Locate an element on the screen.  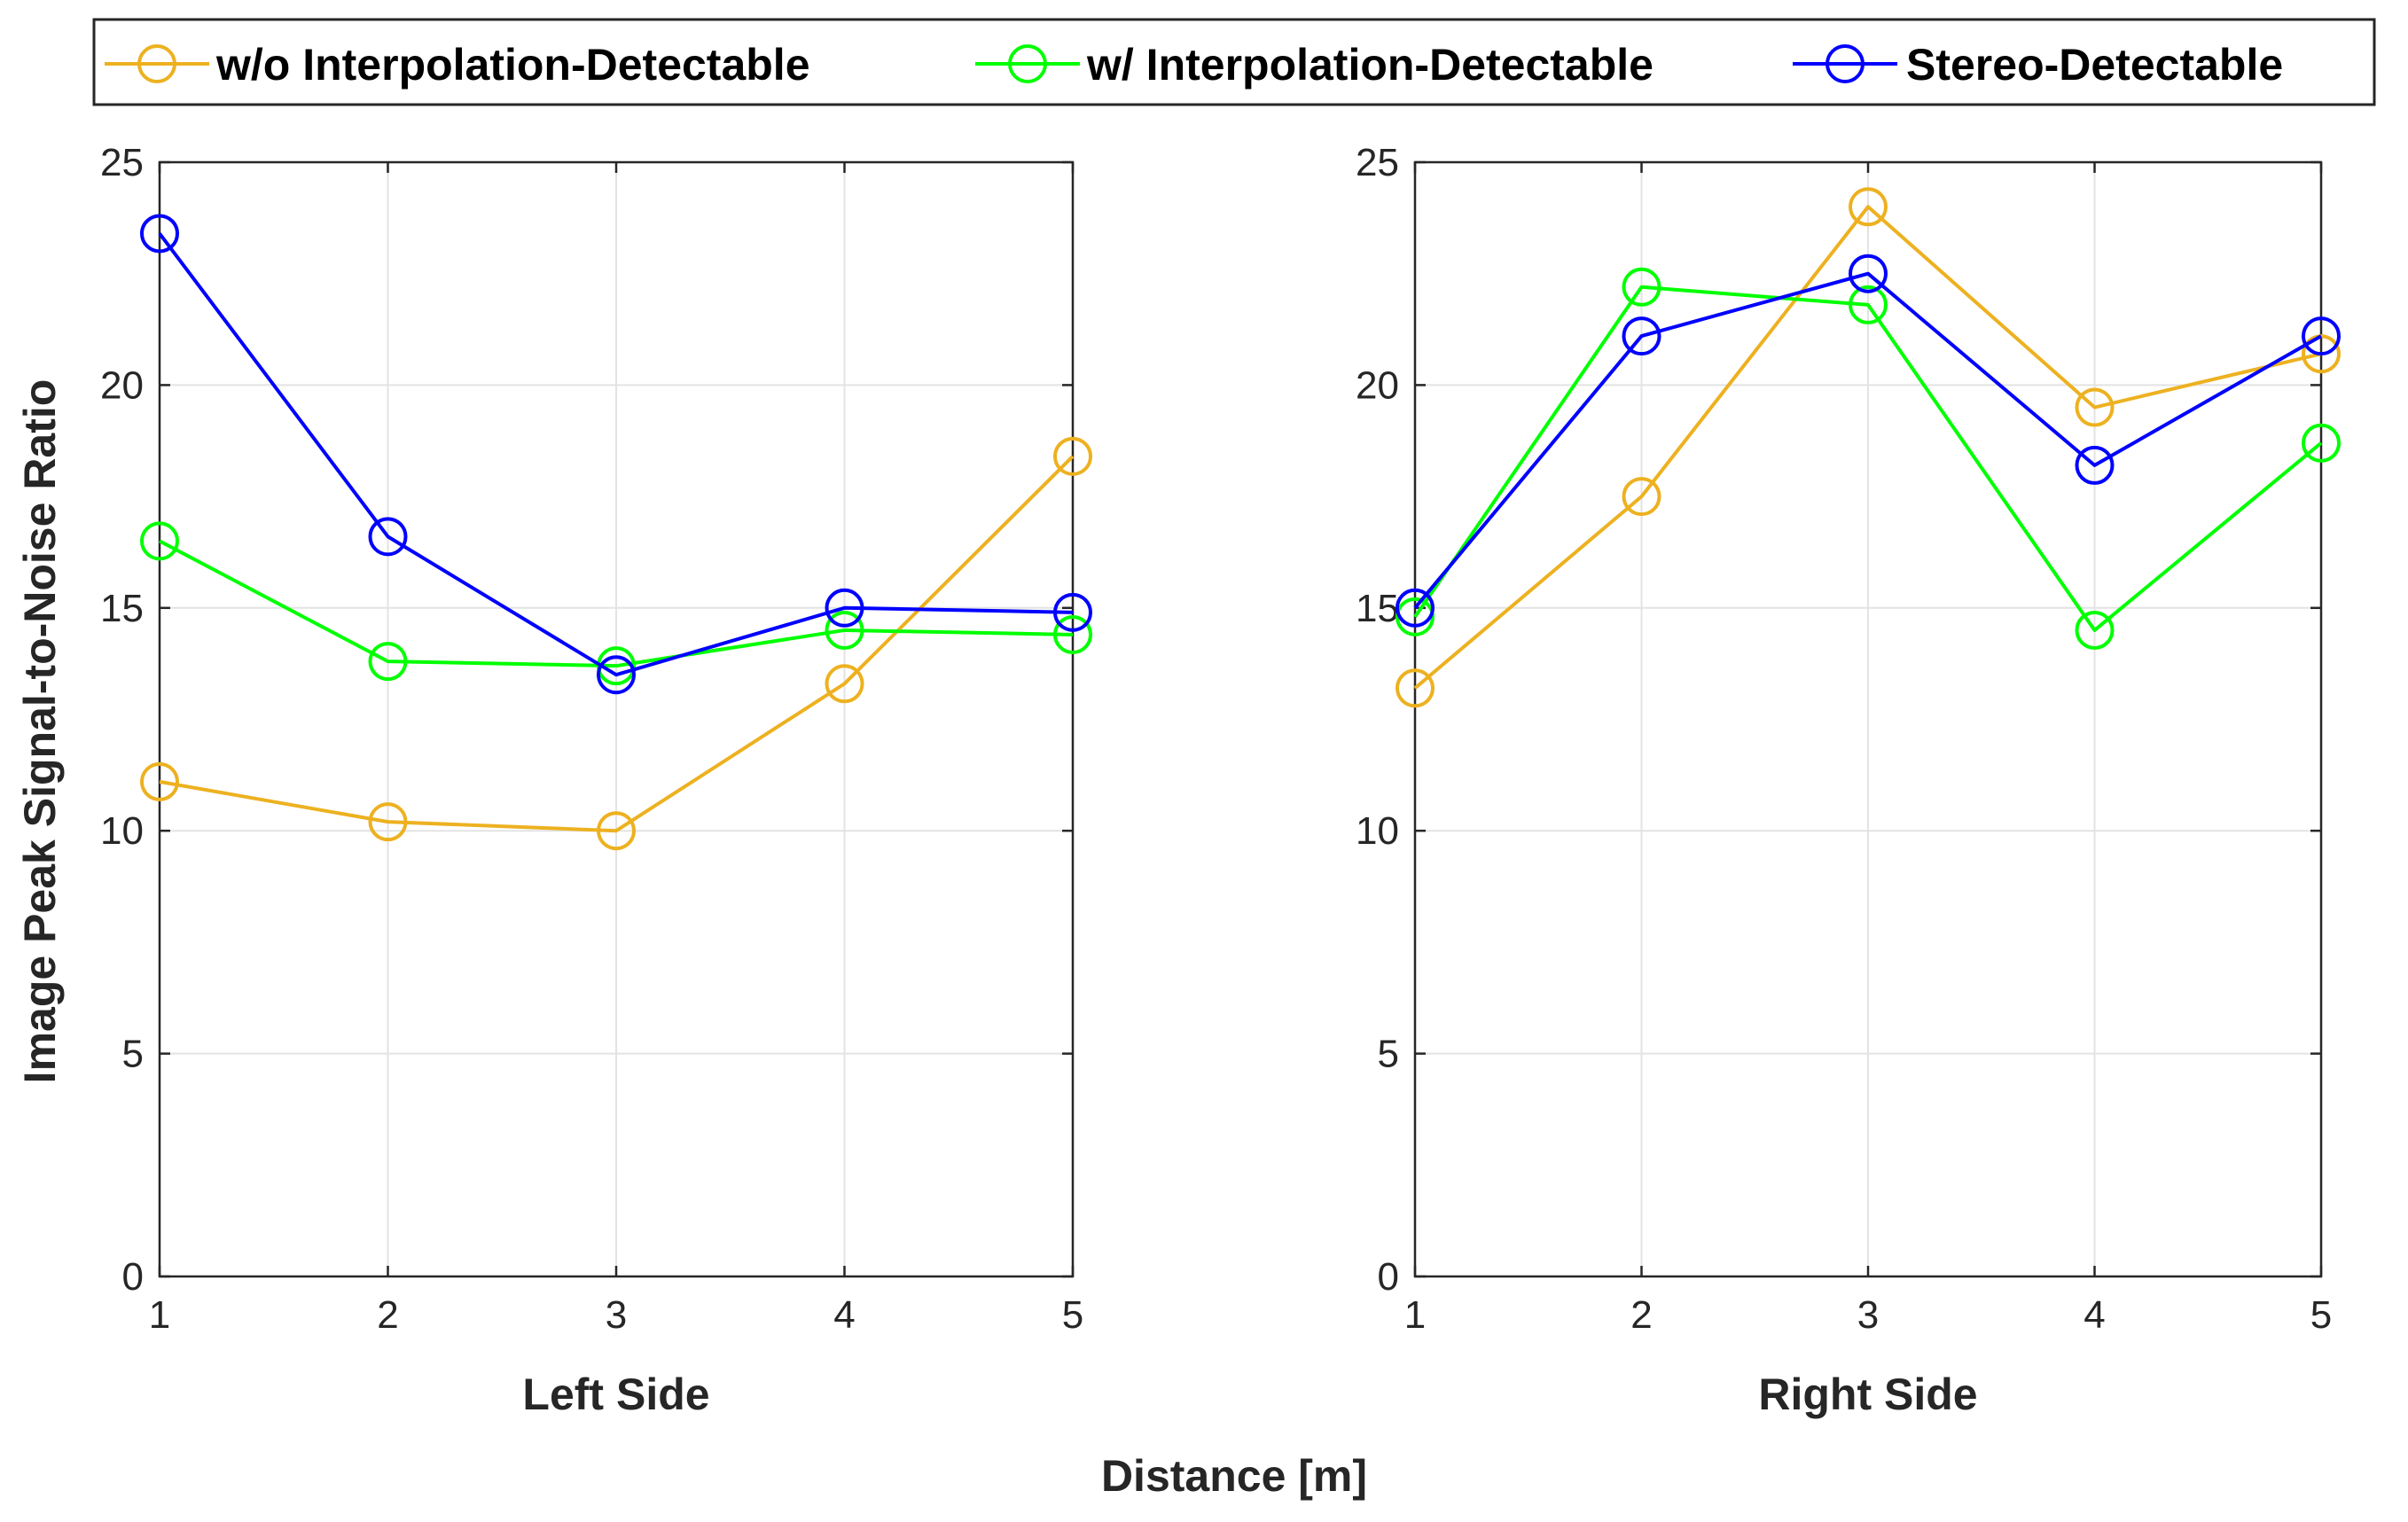
legend-entry-stereo: Stereo-Detectable is located at coordinates (2038, 65).